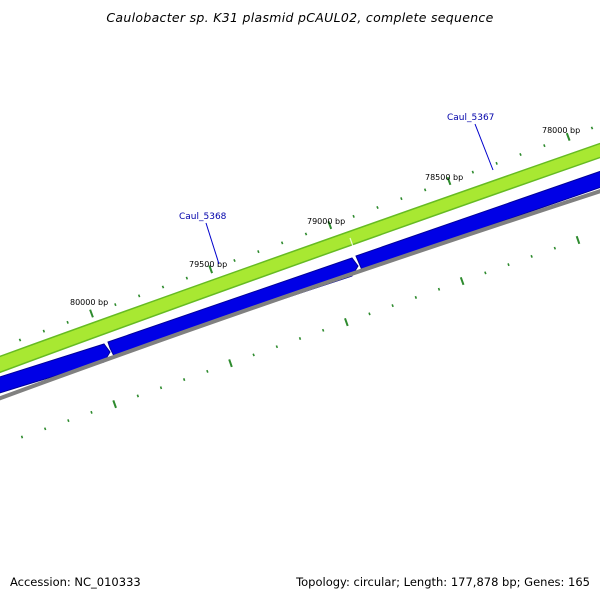  What do you see at coordinates (75, 582) in the screenshot?
I see `accession-text: Accession: NC_010333` at bounding box center [75, 582].